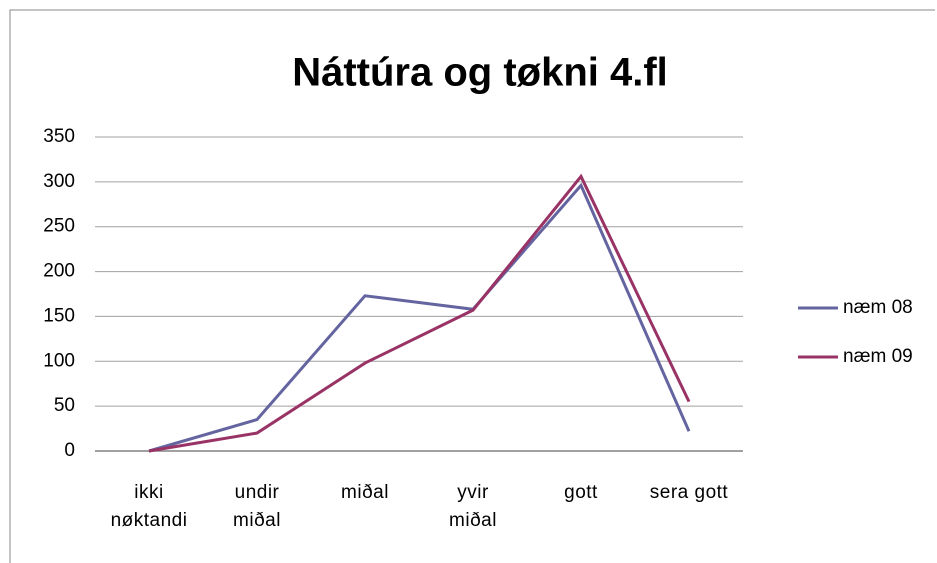 The image size is (937, 563). Describe the element at coordinates (473, 506) in the screenshot. I see `x-tick-label: yvir miðal` at that location.